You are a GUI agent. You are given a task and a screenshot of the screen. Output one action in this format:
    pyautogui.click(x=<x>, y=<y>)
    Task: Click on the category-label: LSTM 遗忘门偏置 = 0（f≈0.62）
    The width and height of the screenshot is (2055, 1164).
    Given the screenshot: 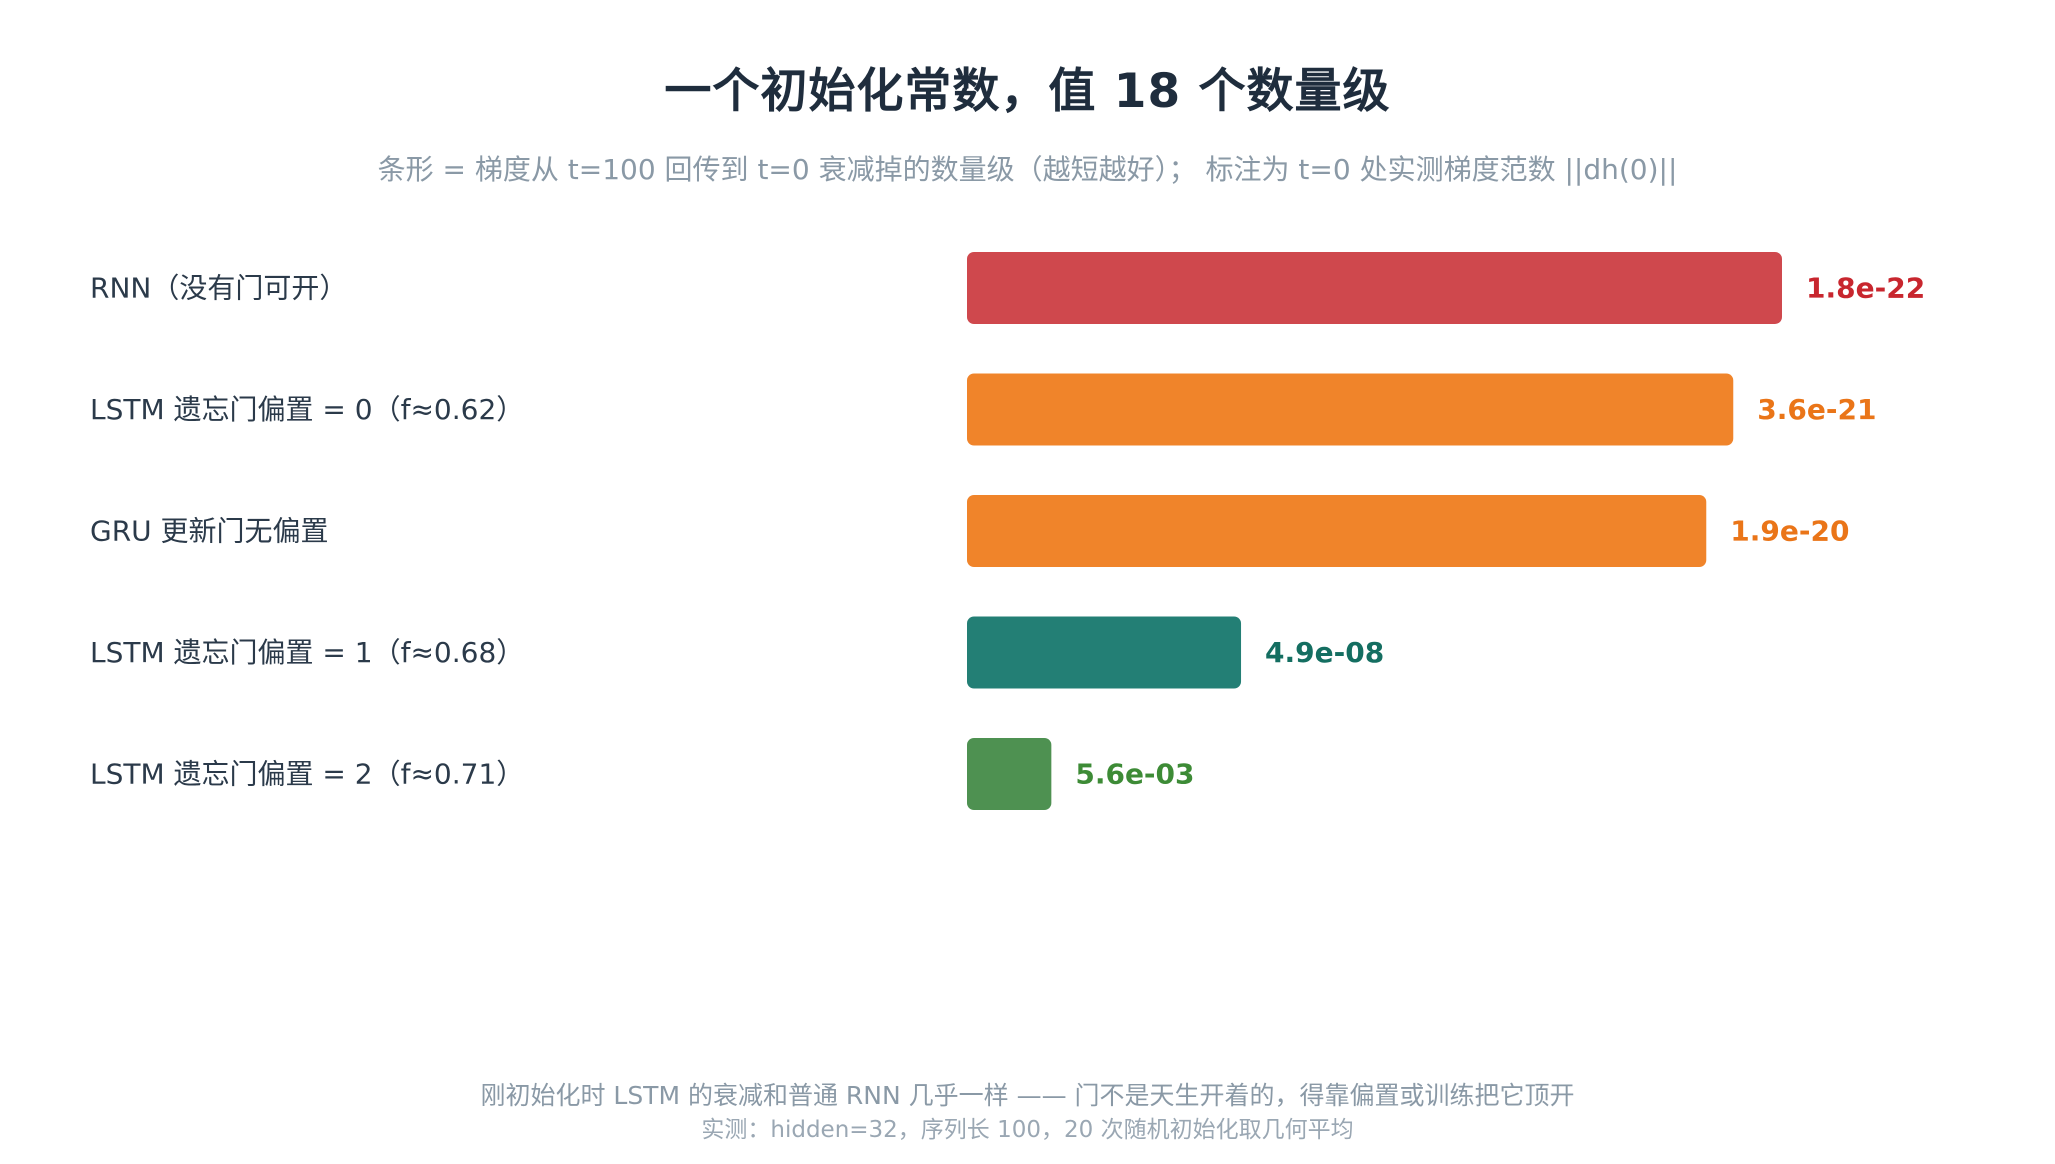 What is the action you would take?
    pyautogui.click(x=307, y=409)
    